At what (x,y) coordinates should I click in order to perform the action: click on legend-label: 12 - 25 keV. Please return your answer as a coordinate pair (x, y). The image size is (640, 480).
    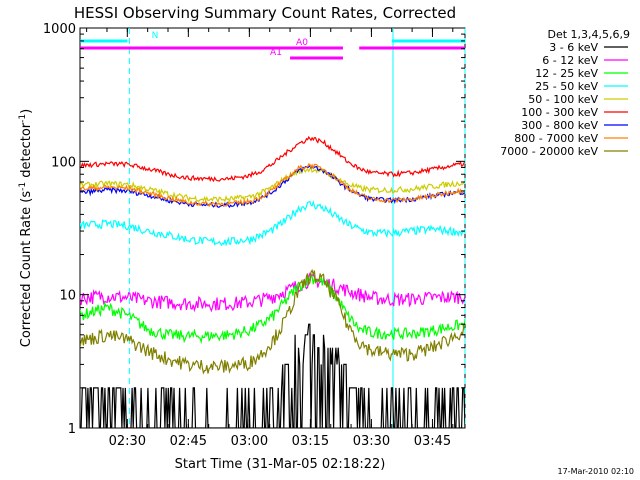
    Looking at the image, I should click on (566, 73).